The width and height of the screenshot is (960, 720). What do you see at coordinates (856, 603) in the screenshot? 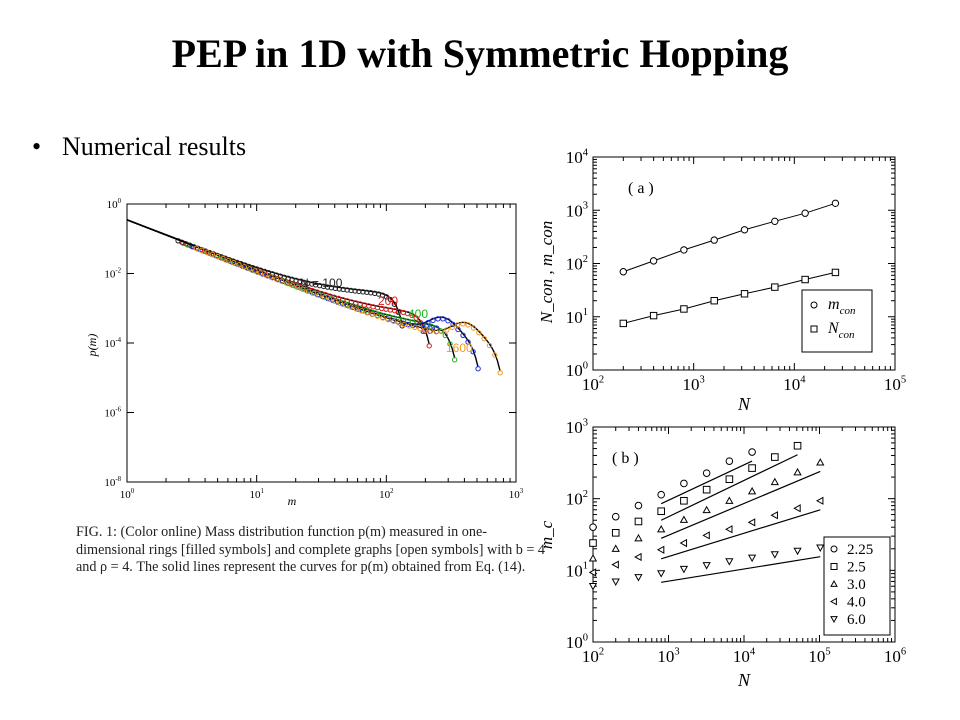
I see `panel-b-legend-label: 4.0` at bounding box center [856, 603].